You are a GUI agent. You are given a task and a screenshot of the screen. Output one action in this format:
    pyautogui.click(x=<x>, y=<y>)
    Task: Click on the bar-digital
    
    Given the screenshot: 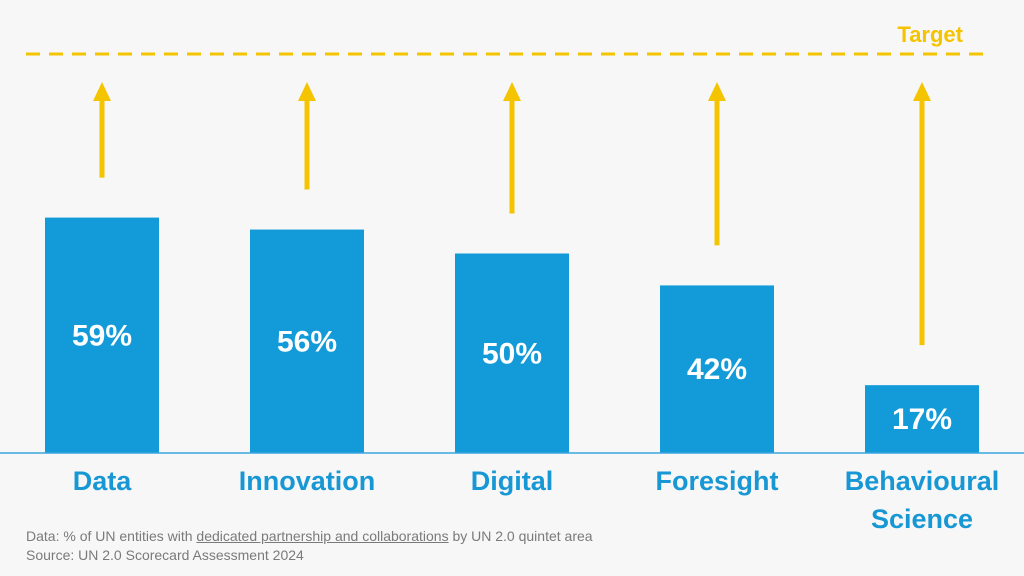 What is the action you would take?
    pyautogui.click(x=512, y=353)
    